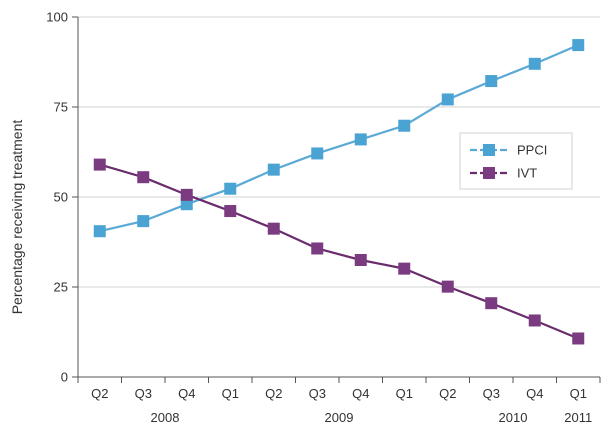 The image size is (610, 427). Describe the element at coordinates (503, 173) in the screenshot. I see `legend-item-ivt: IVT` at that location.